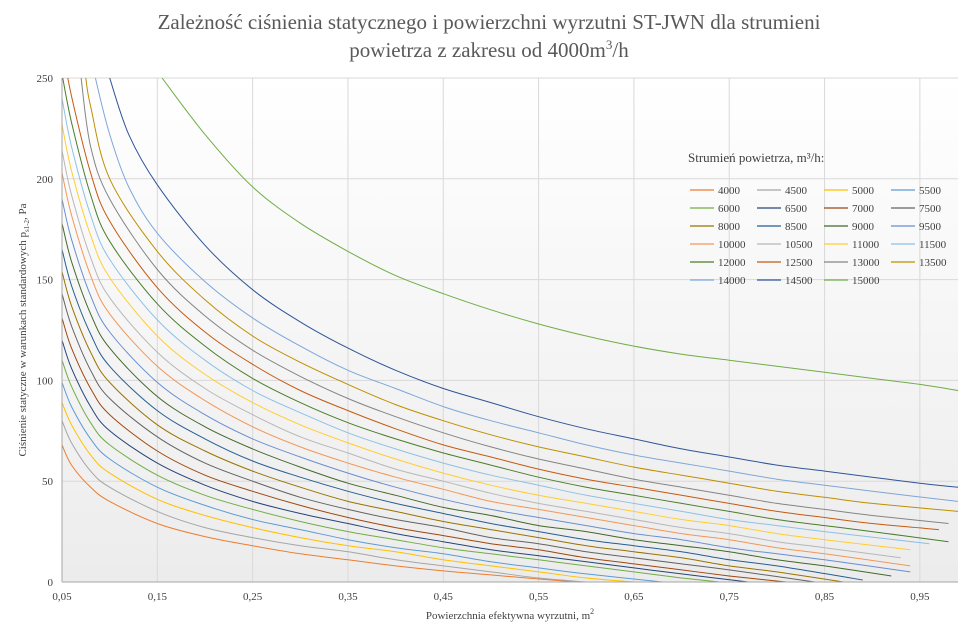  Describe the element at coordinates (796, 191) in the screenshot. I see `legend-label-4500: 4500` at that location.